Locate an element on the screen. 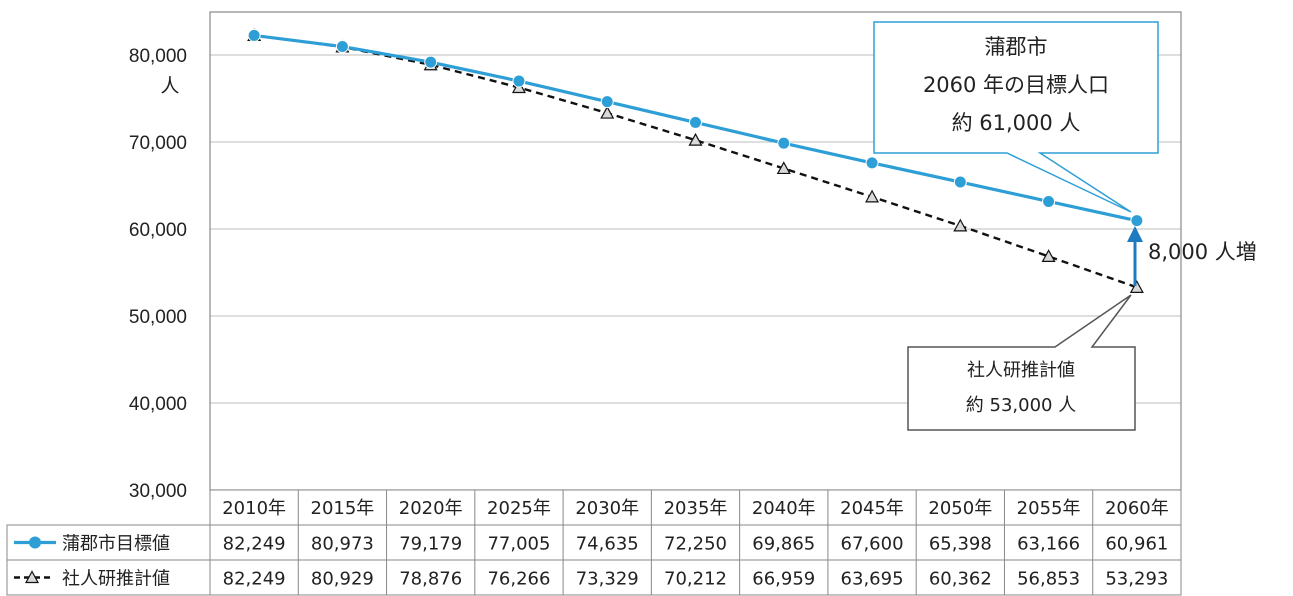  category-label: 2025年 is located at coordinates (519, 508).